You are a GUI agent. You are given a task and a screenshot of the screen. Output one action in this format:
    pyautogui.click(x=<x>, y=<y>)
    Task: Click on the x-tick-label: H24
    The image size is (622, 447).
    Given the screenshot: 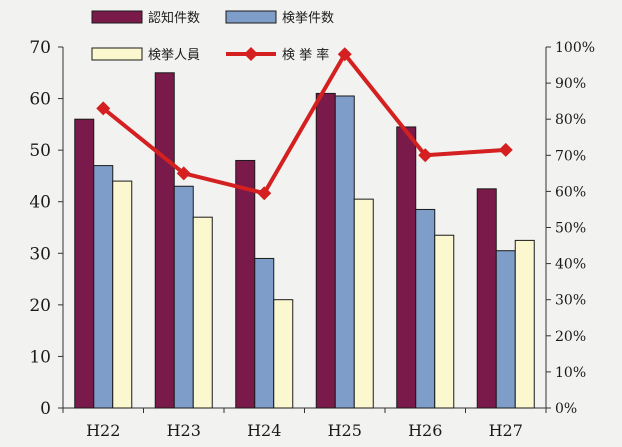 What is the action you would take?
    pyautogui.click(x=264, y=430)
    